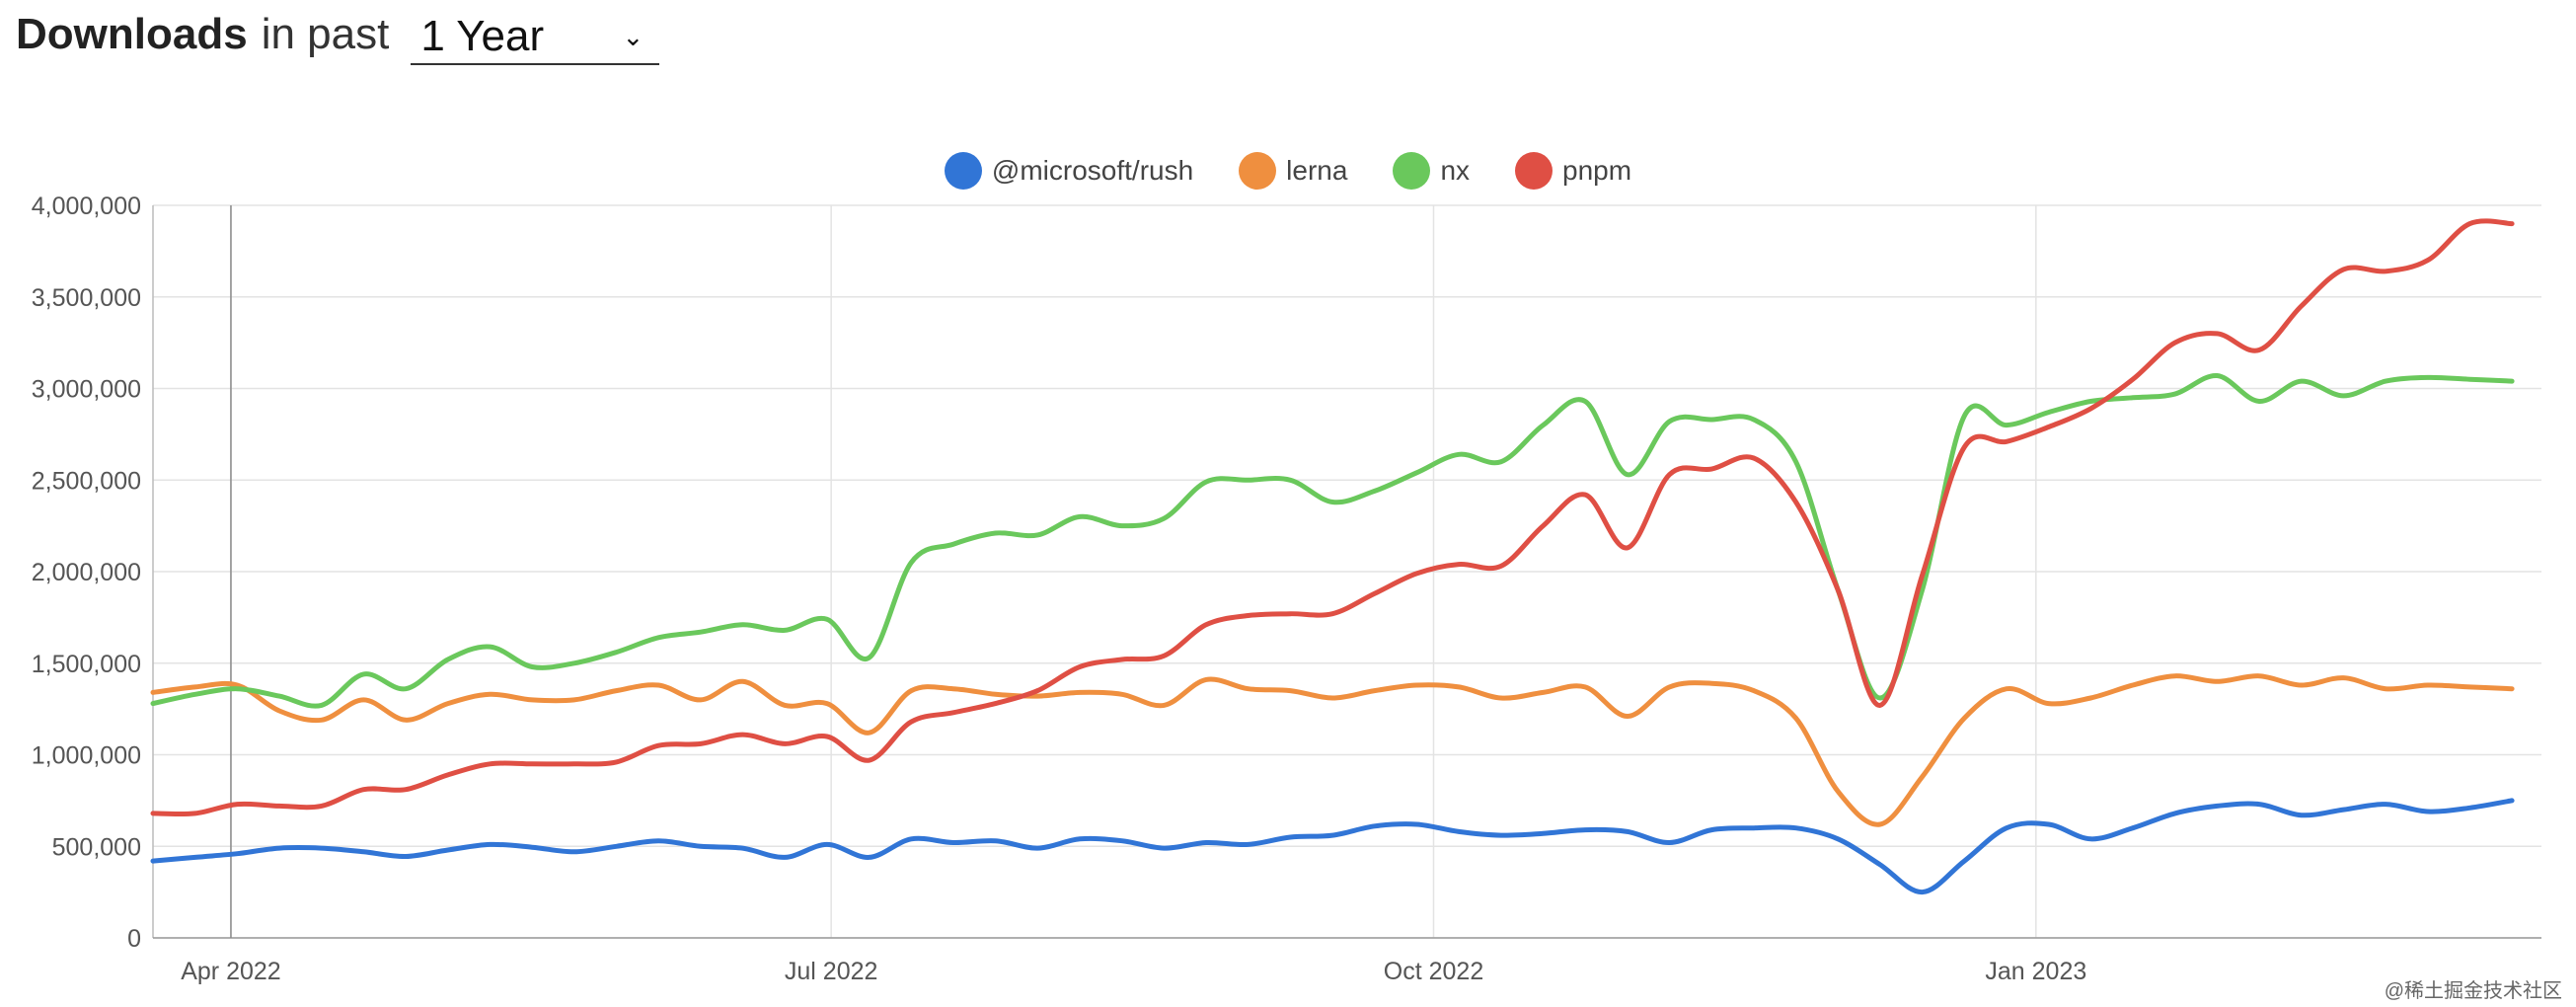  What do you see at coordinates (1431, 171) in the screenshot?
I see `legend-item-nx: nx` at bounding box center [1431, 171].